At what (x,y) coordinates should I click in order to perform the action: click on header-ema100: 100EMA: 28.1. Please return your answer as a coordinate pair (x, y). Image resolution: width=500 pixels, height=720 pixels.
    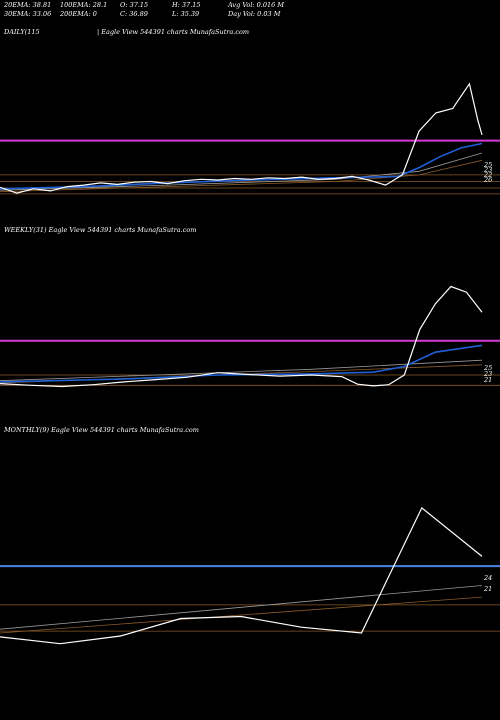
    Looking at the image, I should click on (84, 5).